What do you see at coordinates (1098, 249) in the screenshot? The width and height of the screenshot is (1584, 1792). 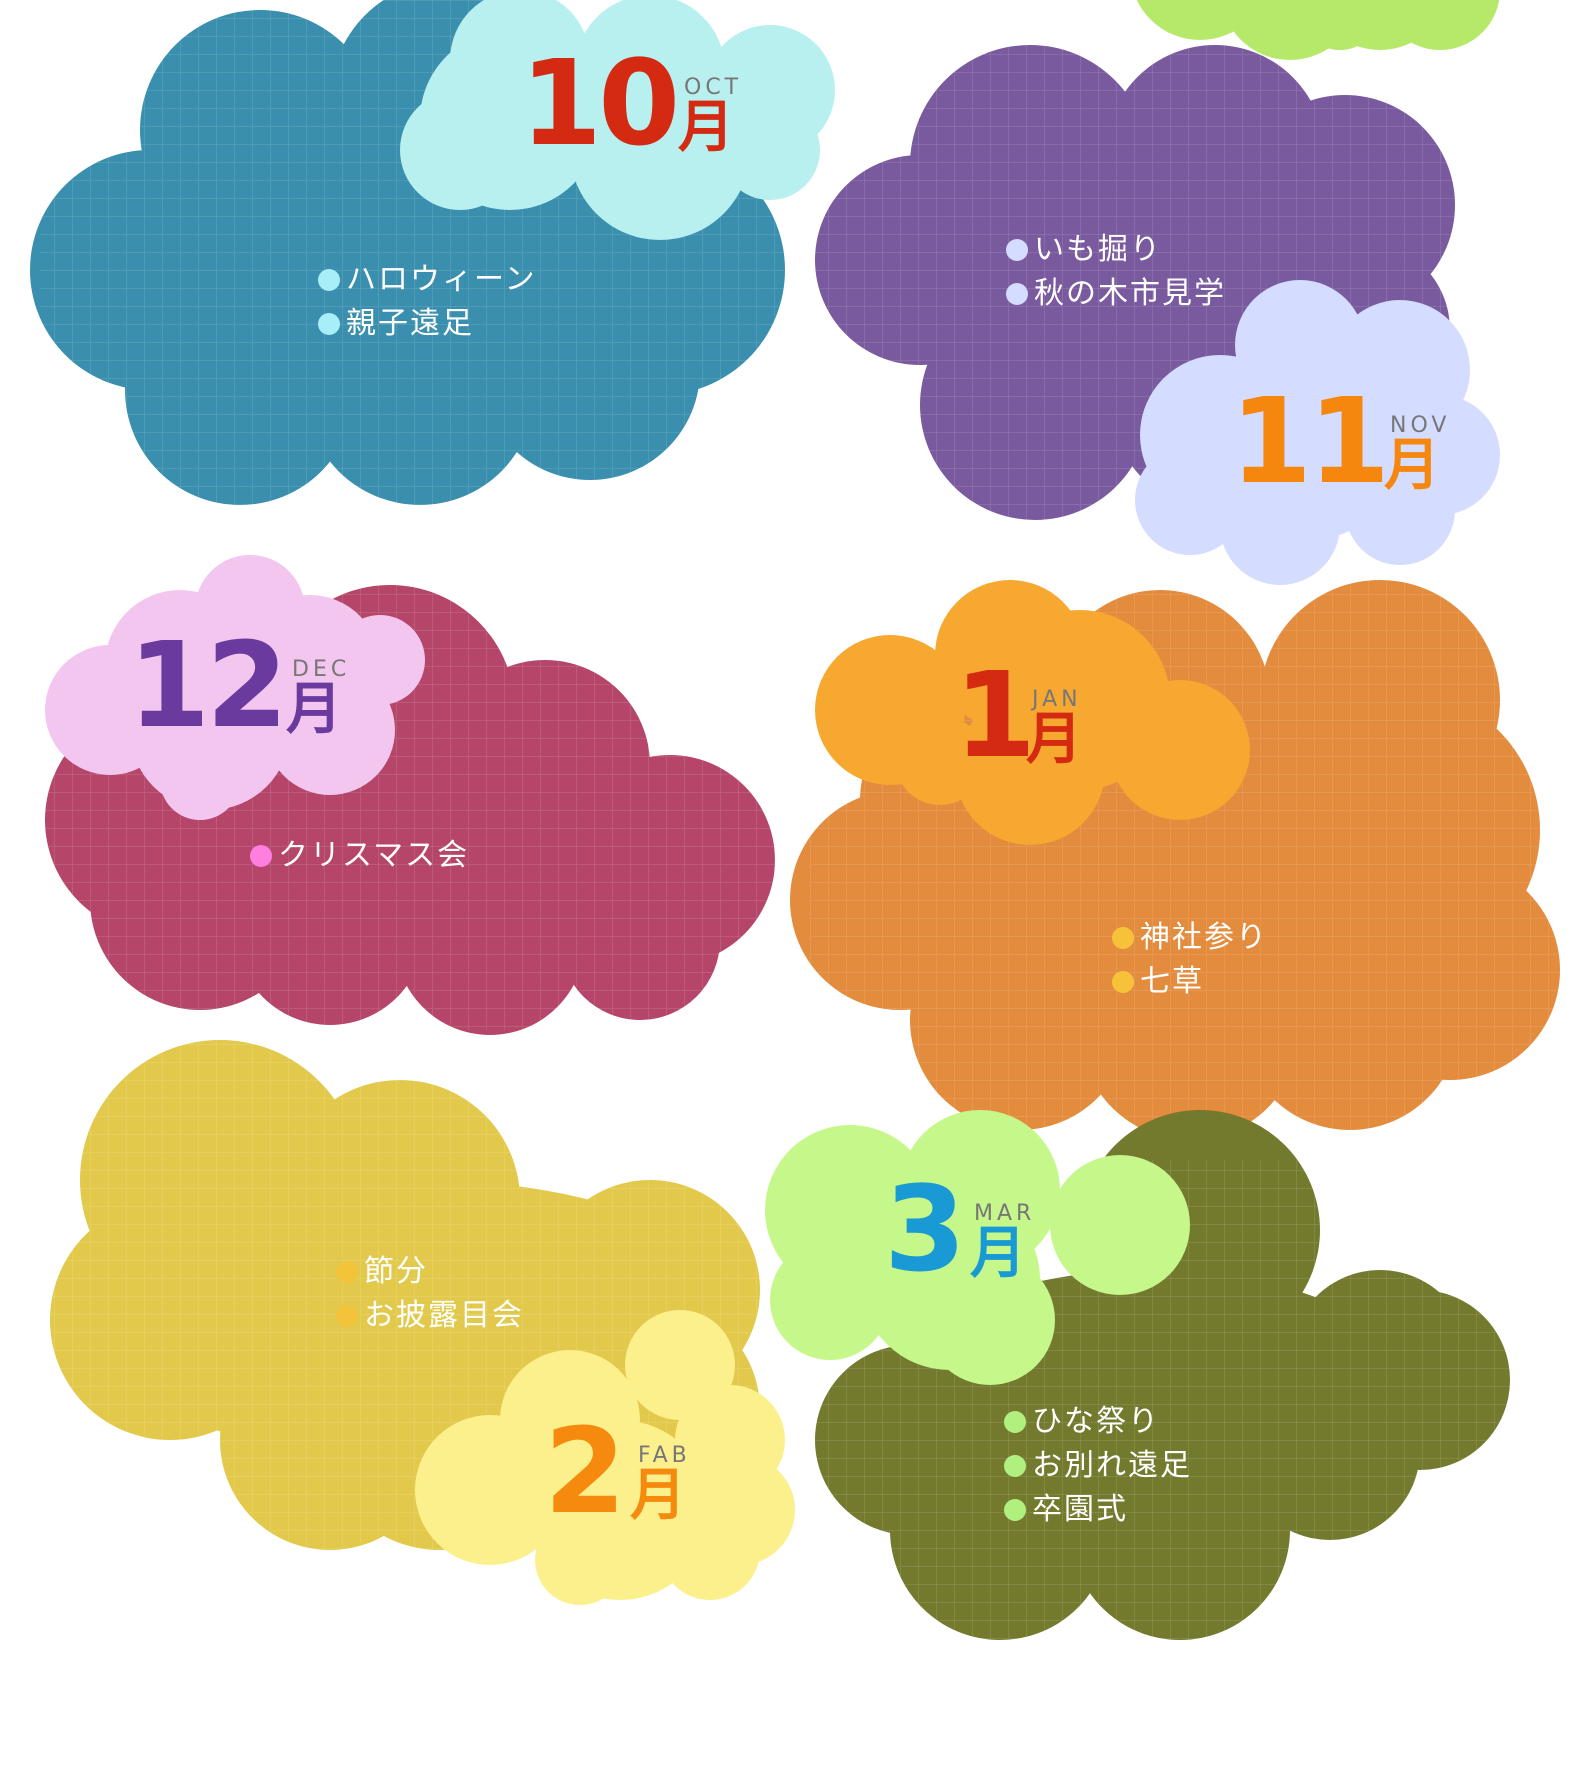 I see `event-label: いも掘り` at bounding box center [1098, 249].